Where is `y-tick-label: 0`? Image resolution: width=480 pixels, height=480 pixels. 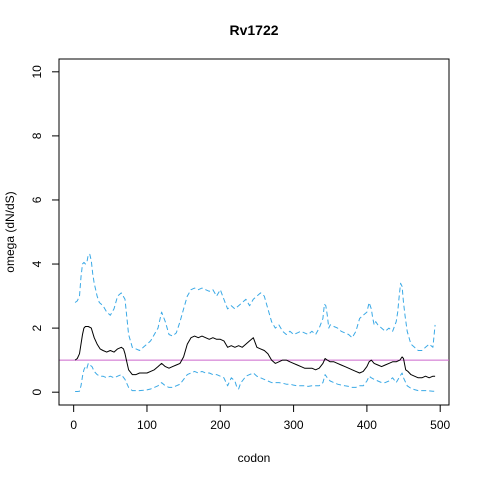
y-tick-label: 0 is located at coordinates (37, 392).